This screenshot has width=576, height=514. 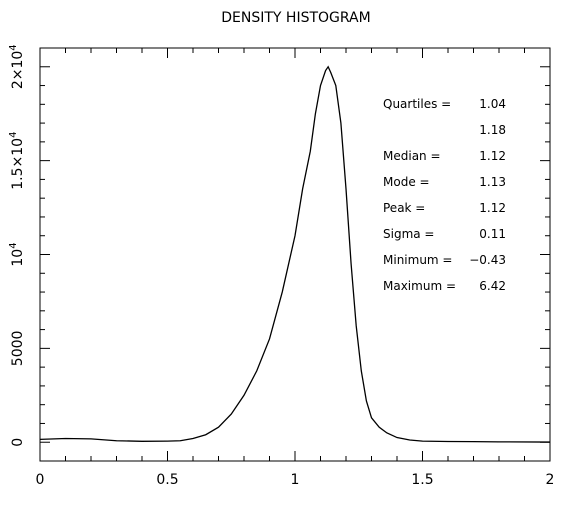 What do you see at coordinates (492, 104) in the screenshot?
I see `stat-value: 1.04` at bounding box center [492, 104].